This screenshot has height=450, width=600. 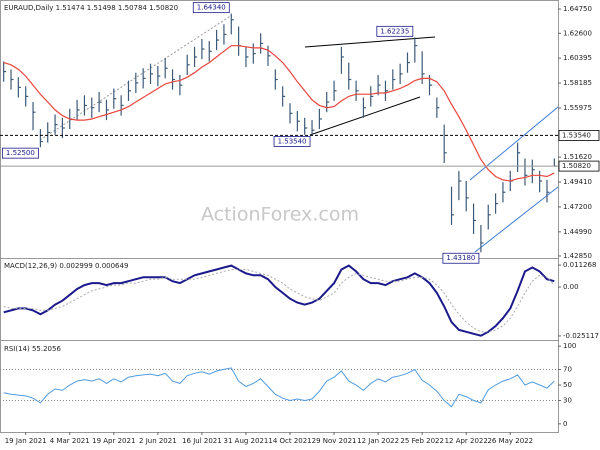 I want to click on x-tick-label: 14 Oct 2021, so click(x=289, y=441).